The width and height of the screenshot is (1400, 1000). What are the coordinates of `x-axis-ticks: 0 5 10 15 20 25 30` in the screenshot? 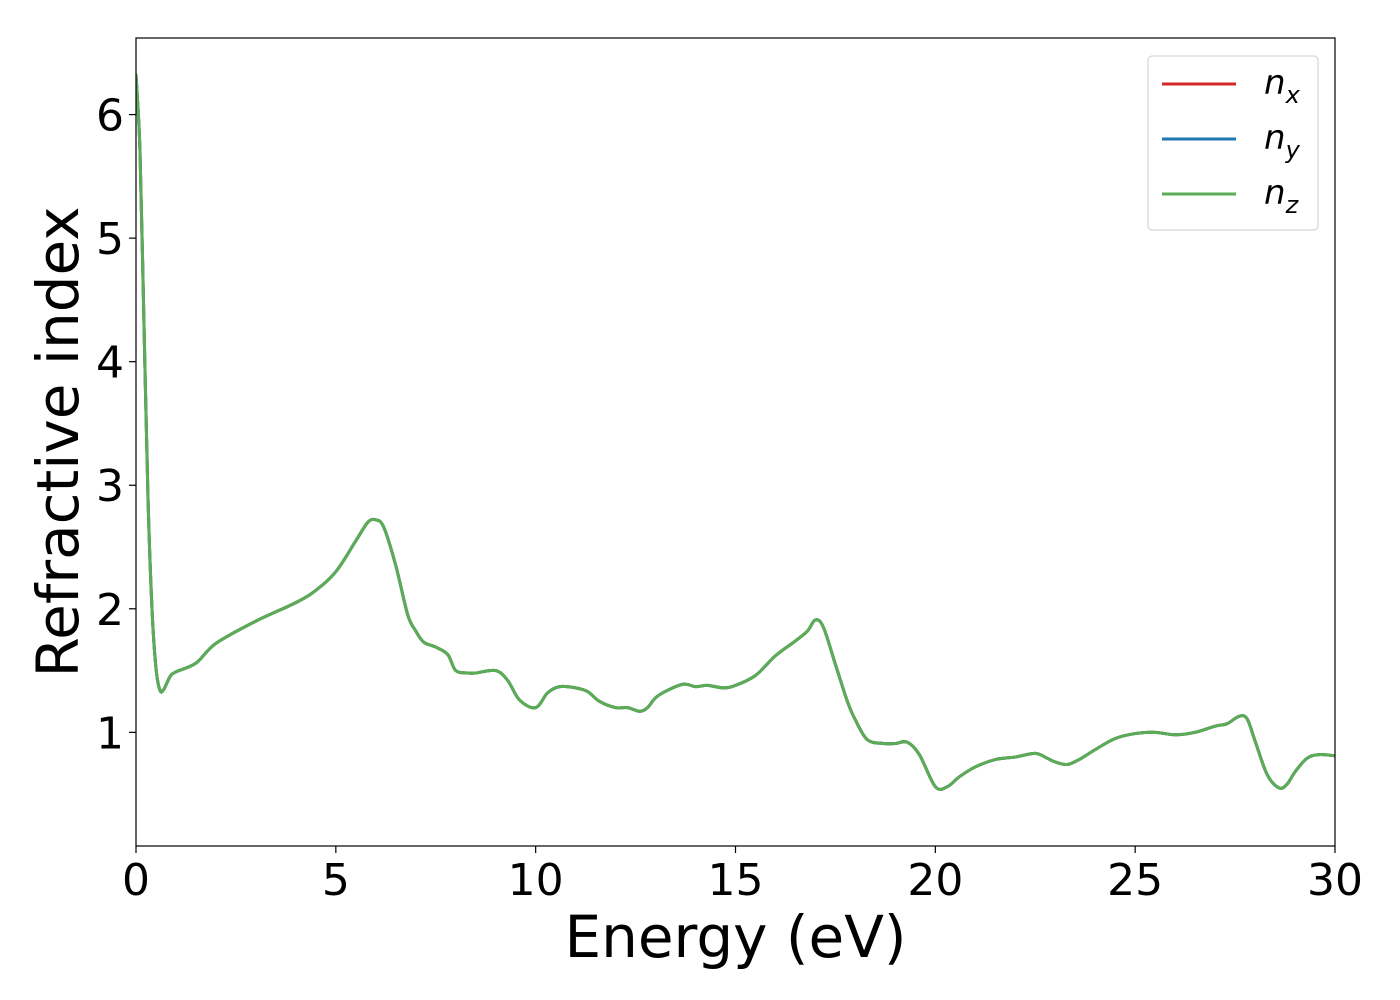 It's located at (742, 876).